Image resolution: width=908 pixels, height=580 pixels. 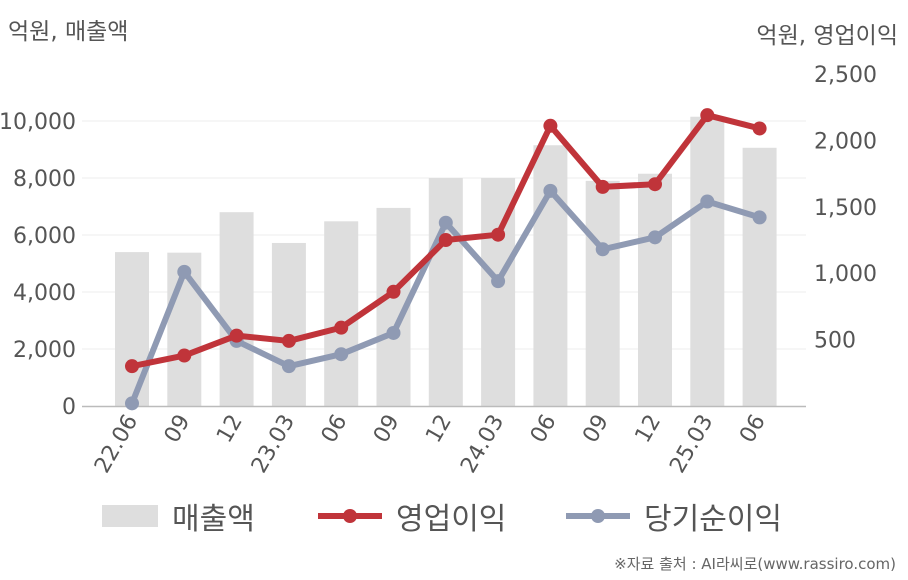 What do you see at coordinates (845, 141) in the screenshot?
I see `right-tick-label: 2,000` at bounding box center [845, 141].